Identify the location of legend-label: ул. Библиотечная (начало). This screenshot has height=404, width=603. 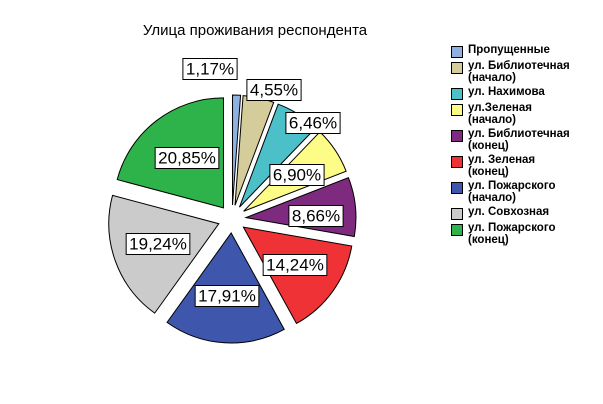
(519, 72).